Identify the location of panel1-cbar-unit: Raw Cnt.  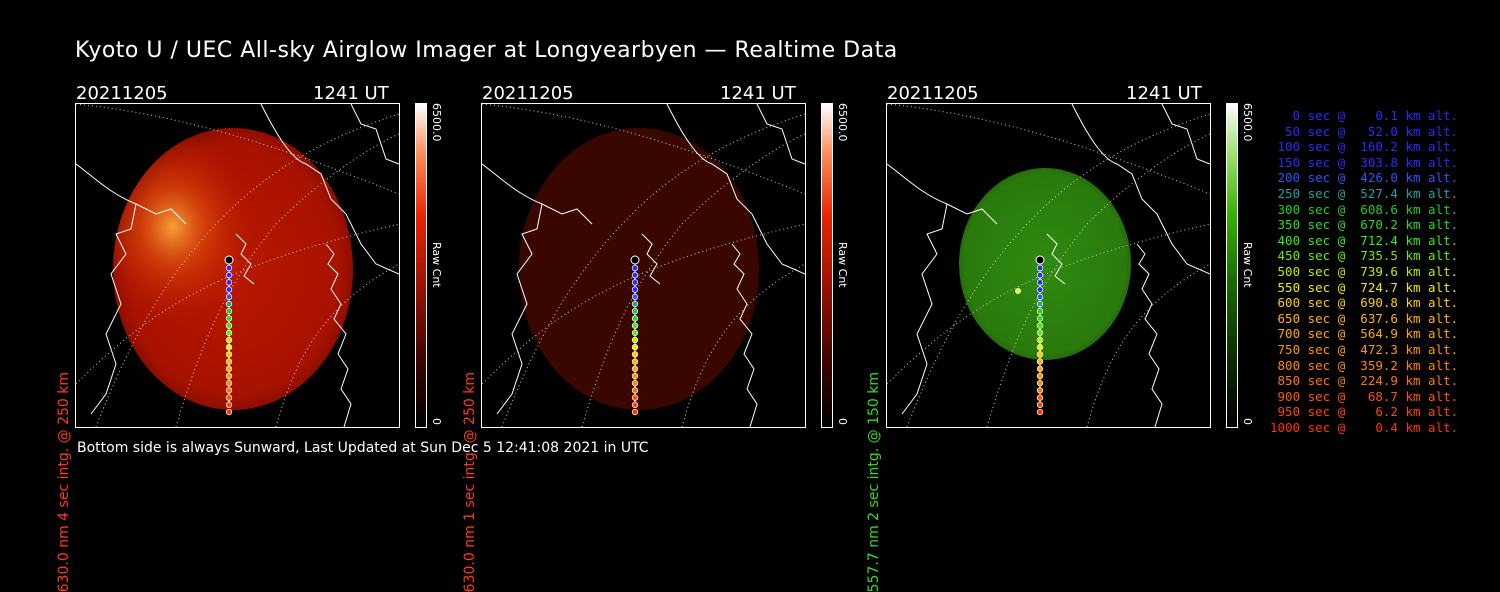
(436, 265).